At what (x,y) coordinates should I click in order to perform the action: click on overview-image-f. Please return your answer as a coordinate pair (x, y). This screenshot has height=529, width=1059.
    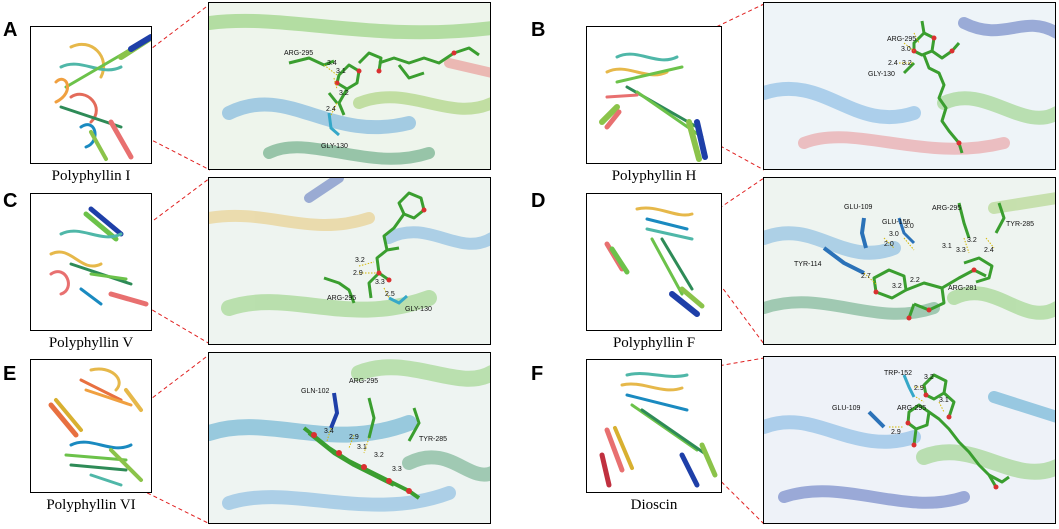
    Looking at the image, I should click on (654, 426).